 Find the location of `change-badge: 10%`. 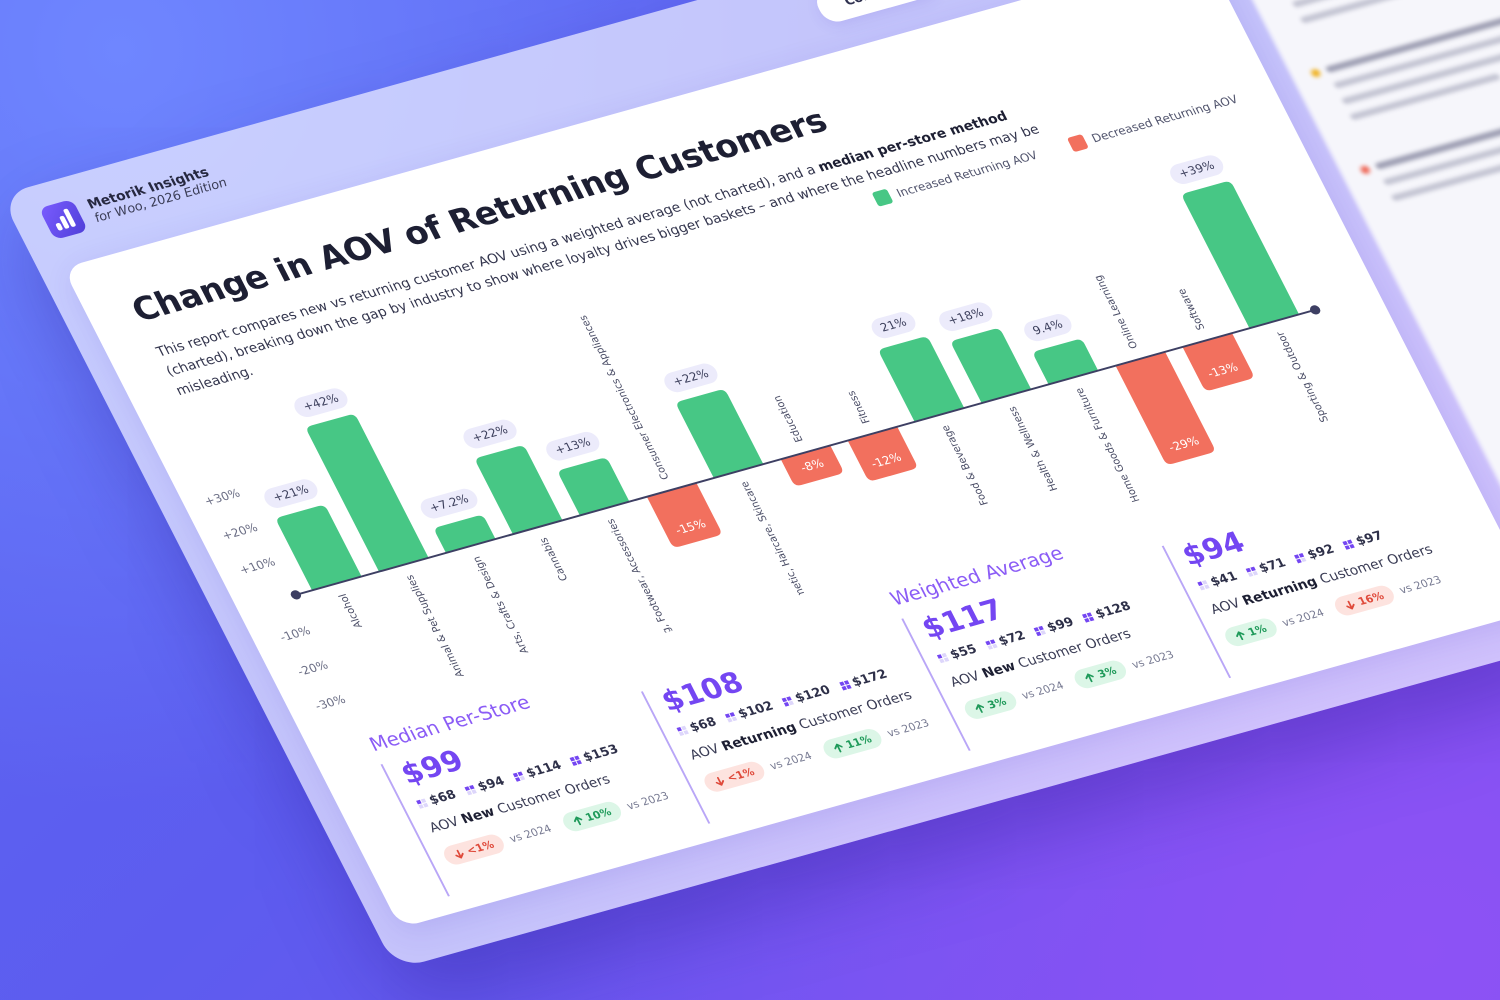

change-badge: 10% is located at coordinates (592, 816).